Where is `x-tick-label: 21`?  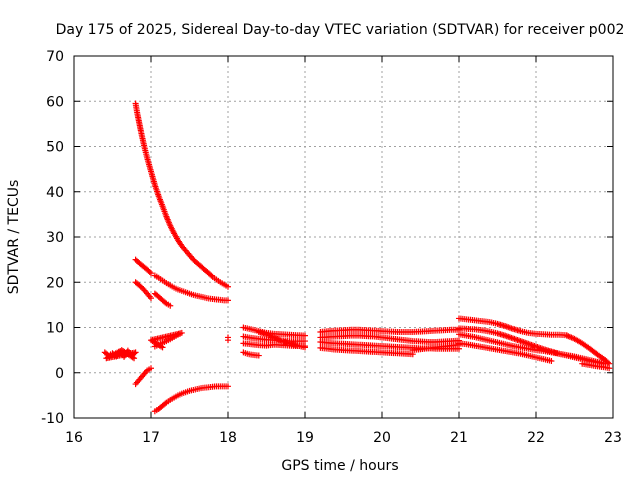
x-tick-label: 21 is located at coordinates (459, 438).